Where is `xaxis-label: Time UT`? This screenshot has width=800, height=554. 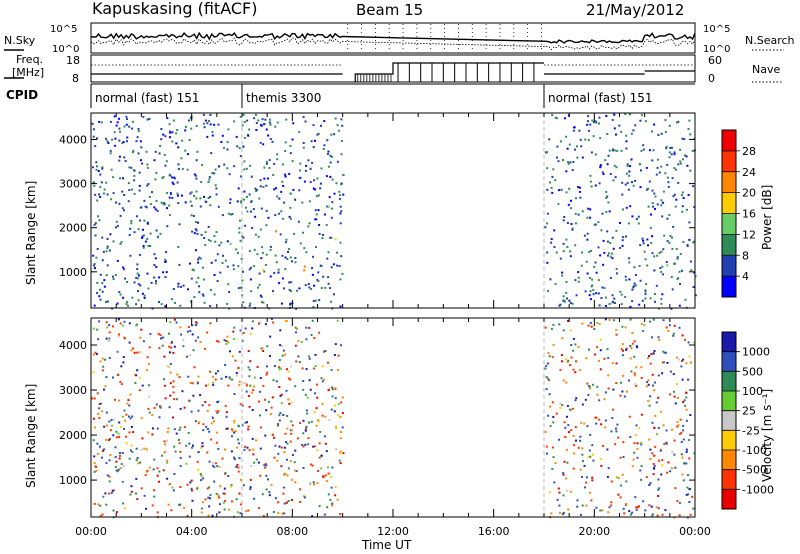 xaxis-label: Time UT is located at coordinates (386, 545).